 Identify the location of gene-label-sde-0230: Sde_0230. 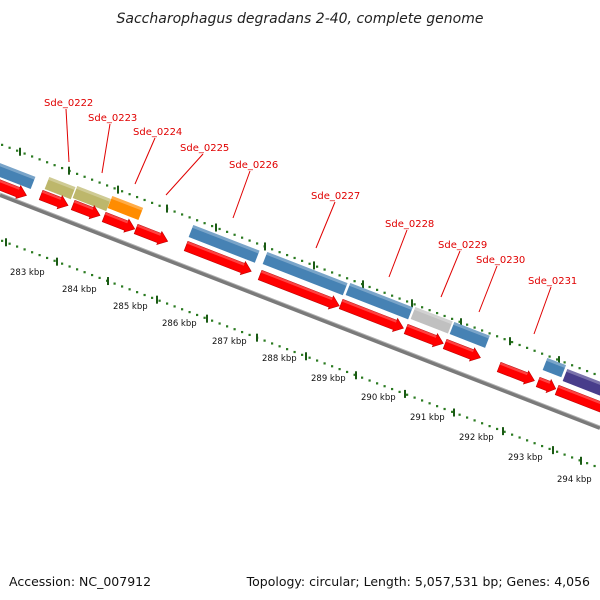
(500, 260).